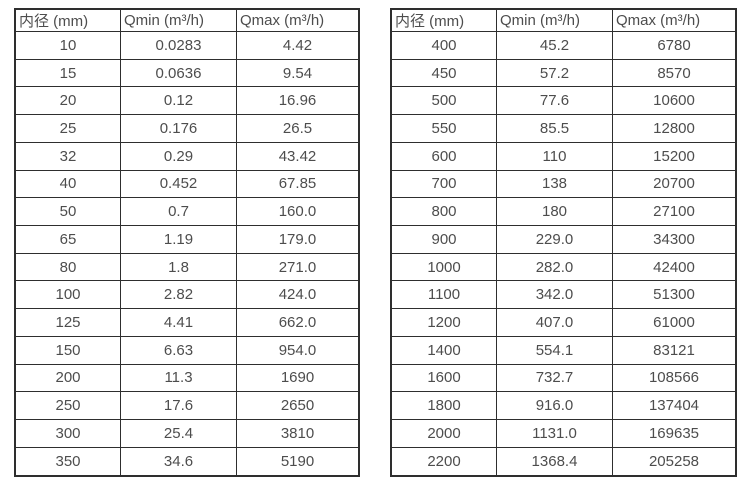  I want to click on table-cell: 1.19, so click(178, 239).